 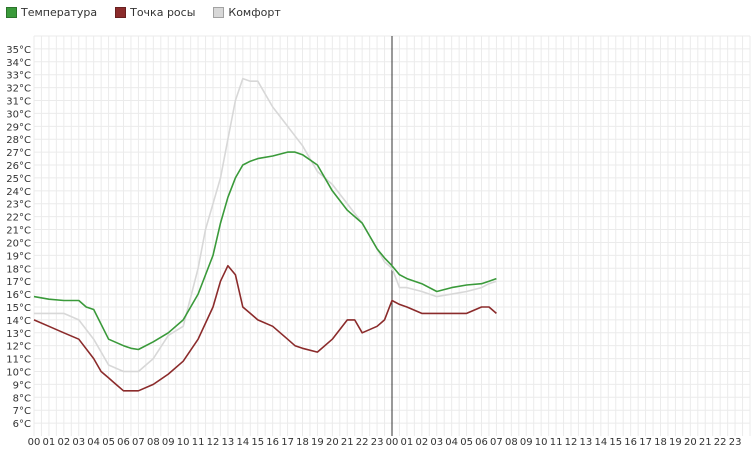 I want to click on y-tick-label: 27°C, so click(x=18, y=153).